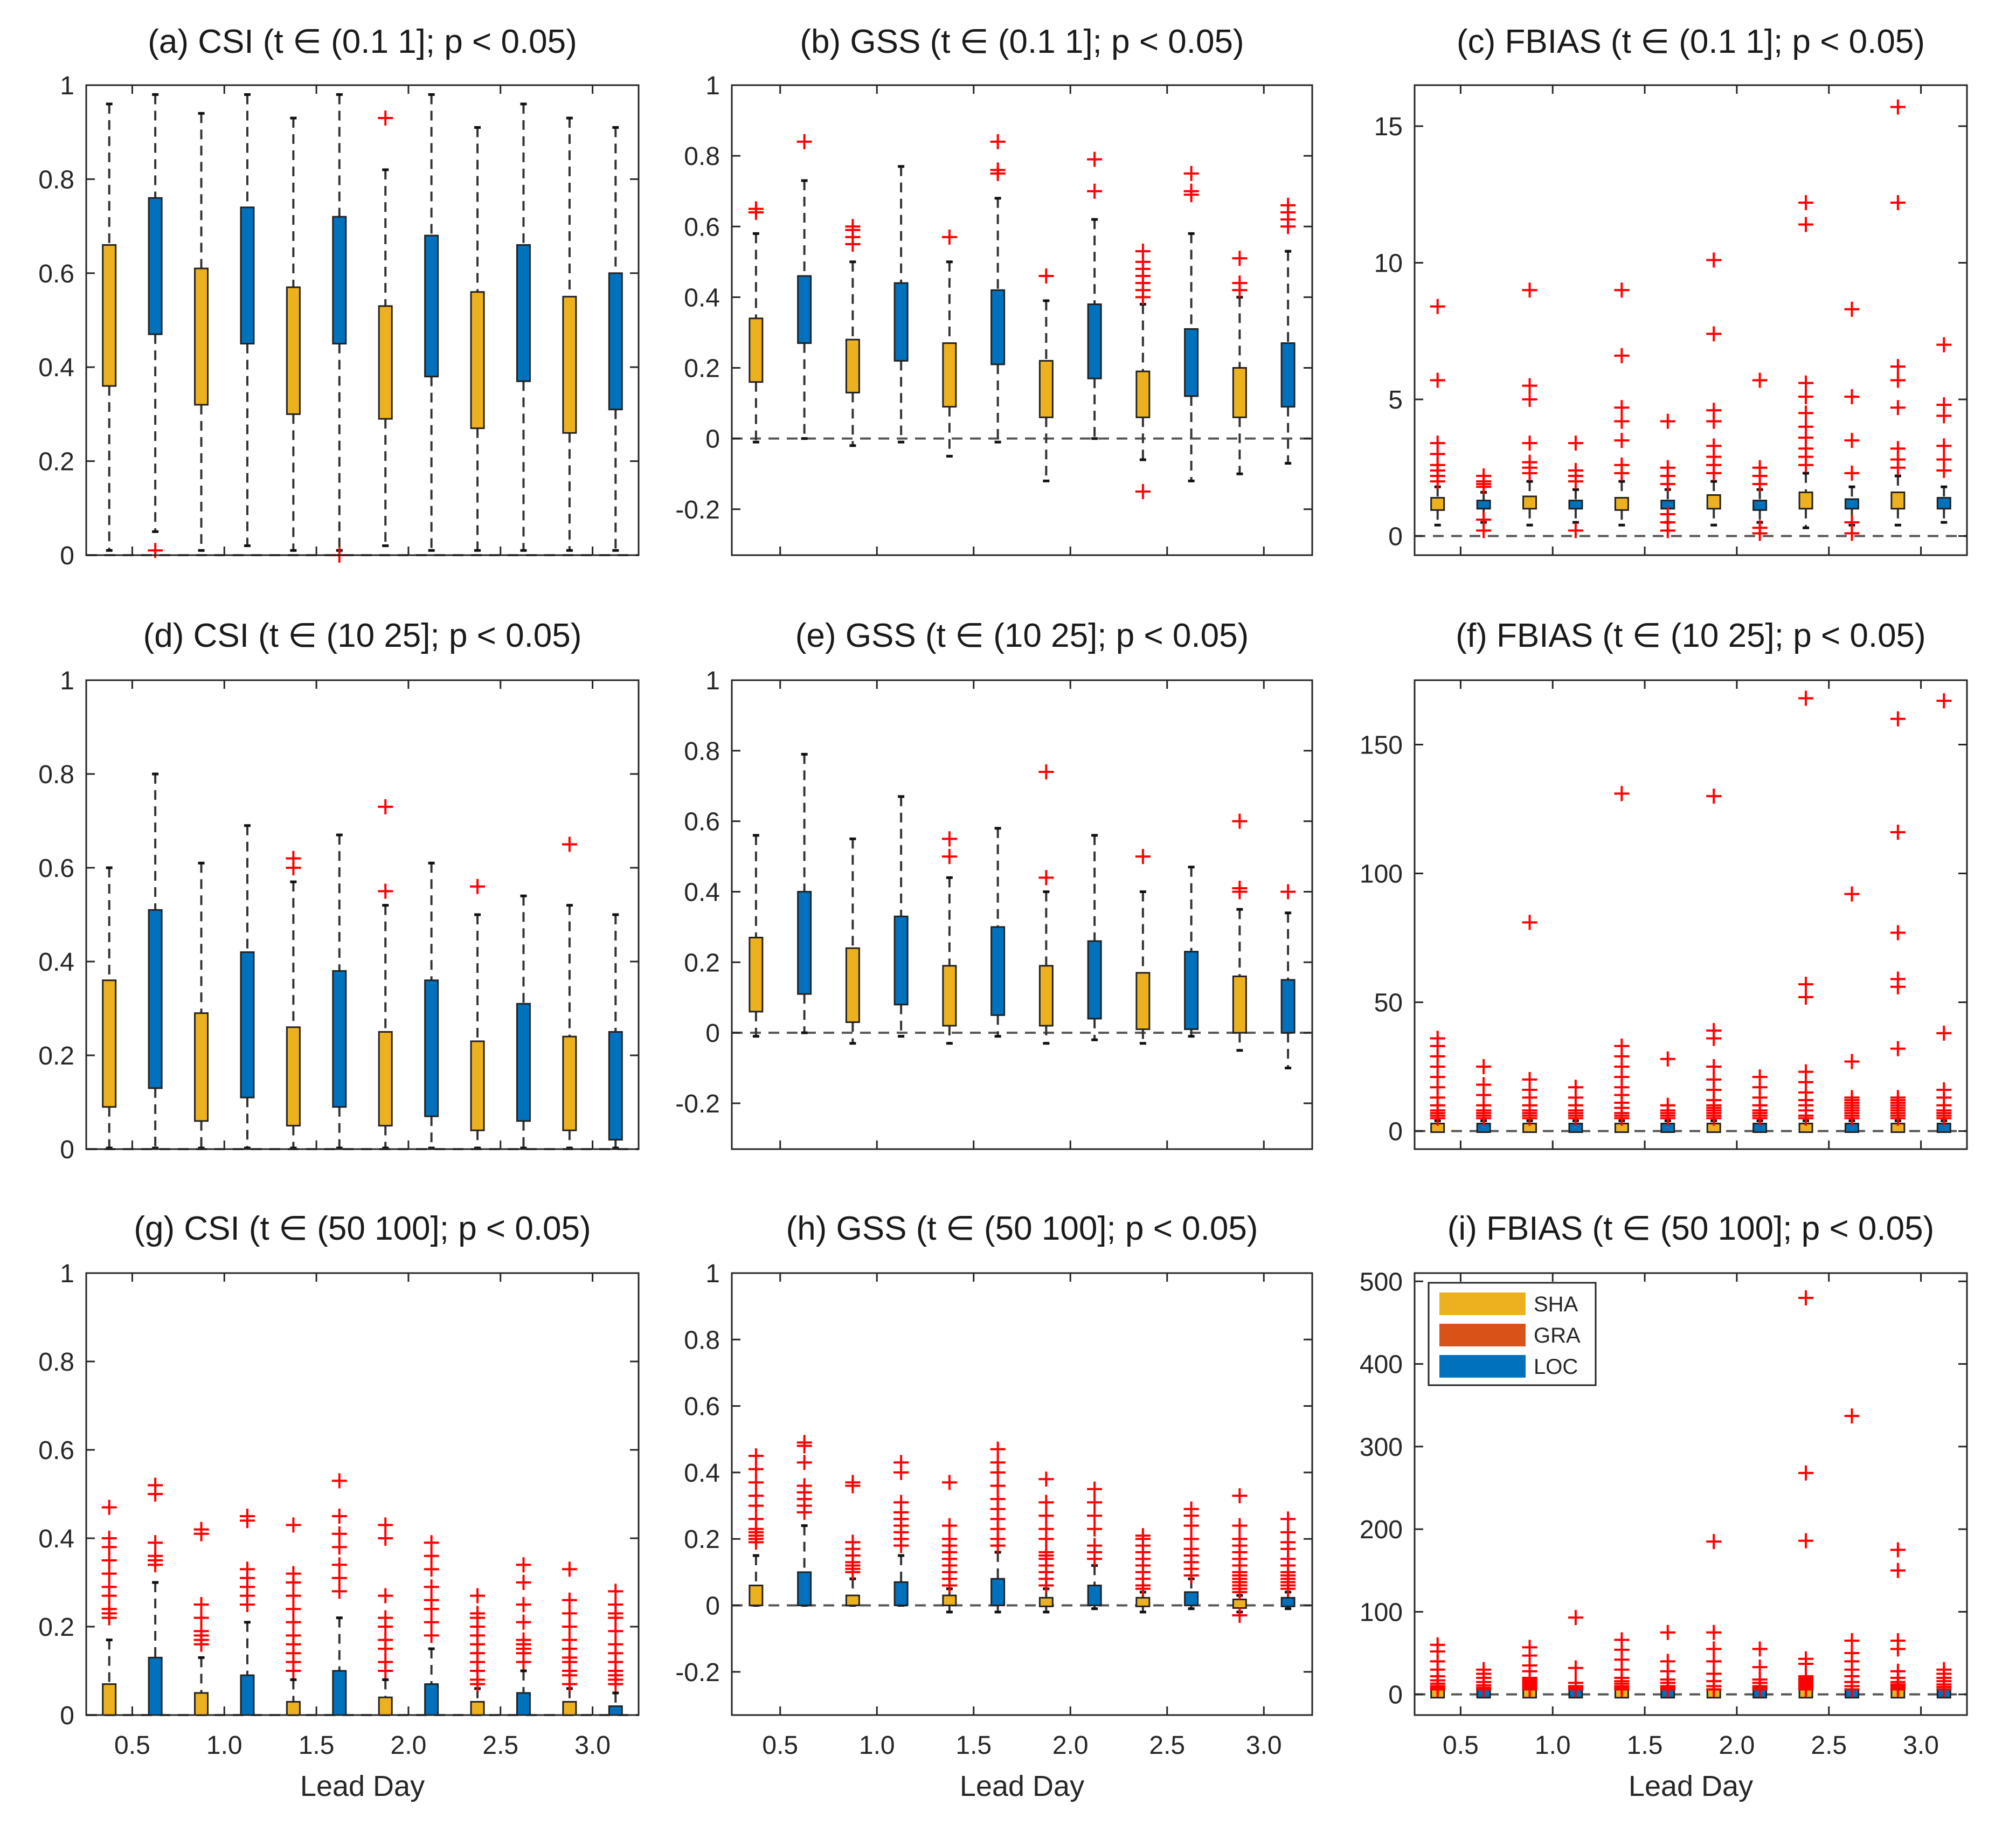 Image resolution: width=2016 pixels, height=1825 pixels. I want to click on y-tick-label: 100, so click(1381, 1613).